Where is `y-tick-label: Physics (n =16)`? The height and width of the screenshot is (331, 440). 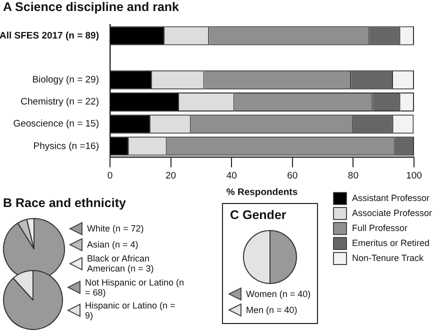
y-tick-label: Physics (n =16) is located at coordinates (66, 146).